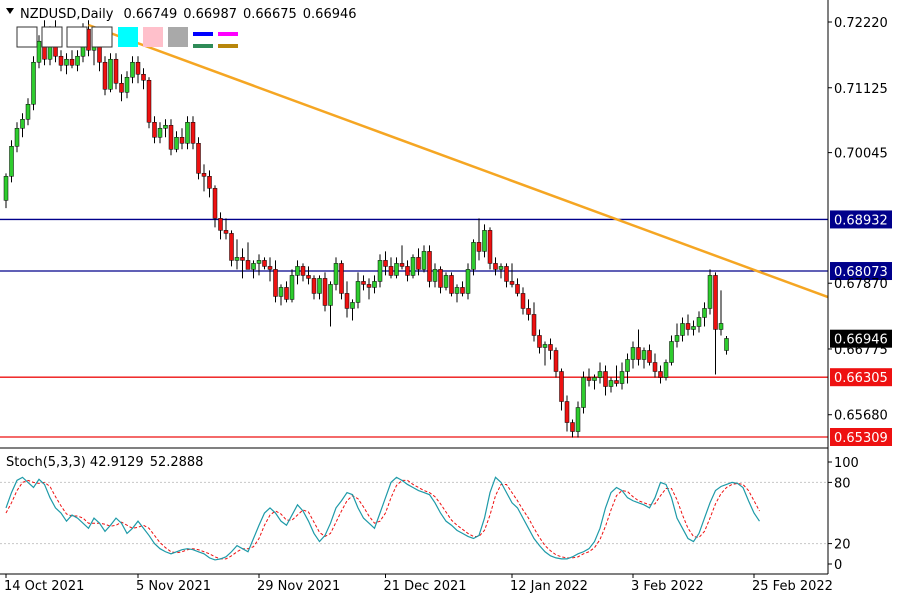  What do you see at coordinates (44, 586) in the screenshot?
I see `time-tick-label: 14 Oct 2021` at bounding box center [44, 586].